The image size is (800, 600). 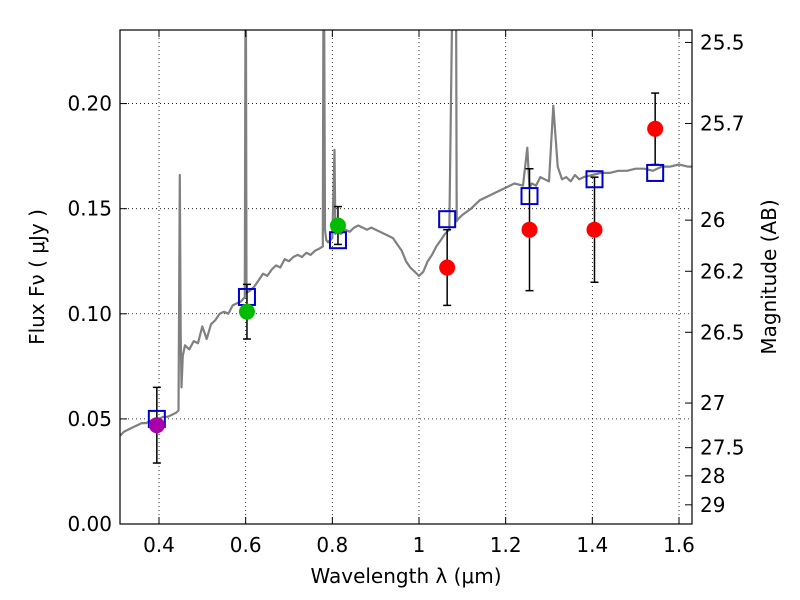 I want to click on x-tick-label: 1, so click(x=419, y=545).